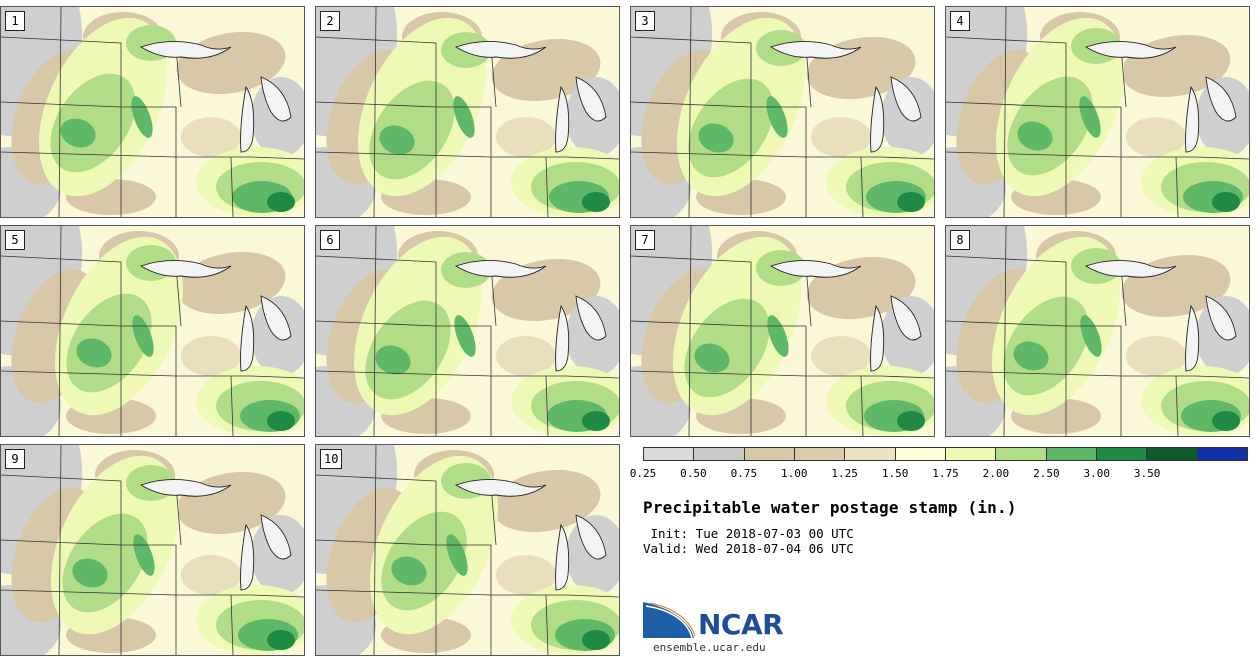 This screenshot has height=657, width=1260. I want to click on postage-stamp-panel: 6, so click(467, 331).